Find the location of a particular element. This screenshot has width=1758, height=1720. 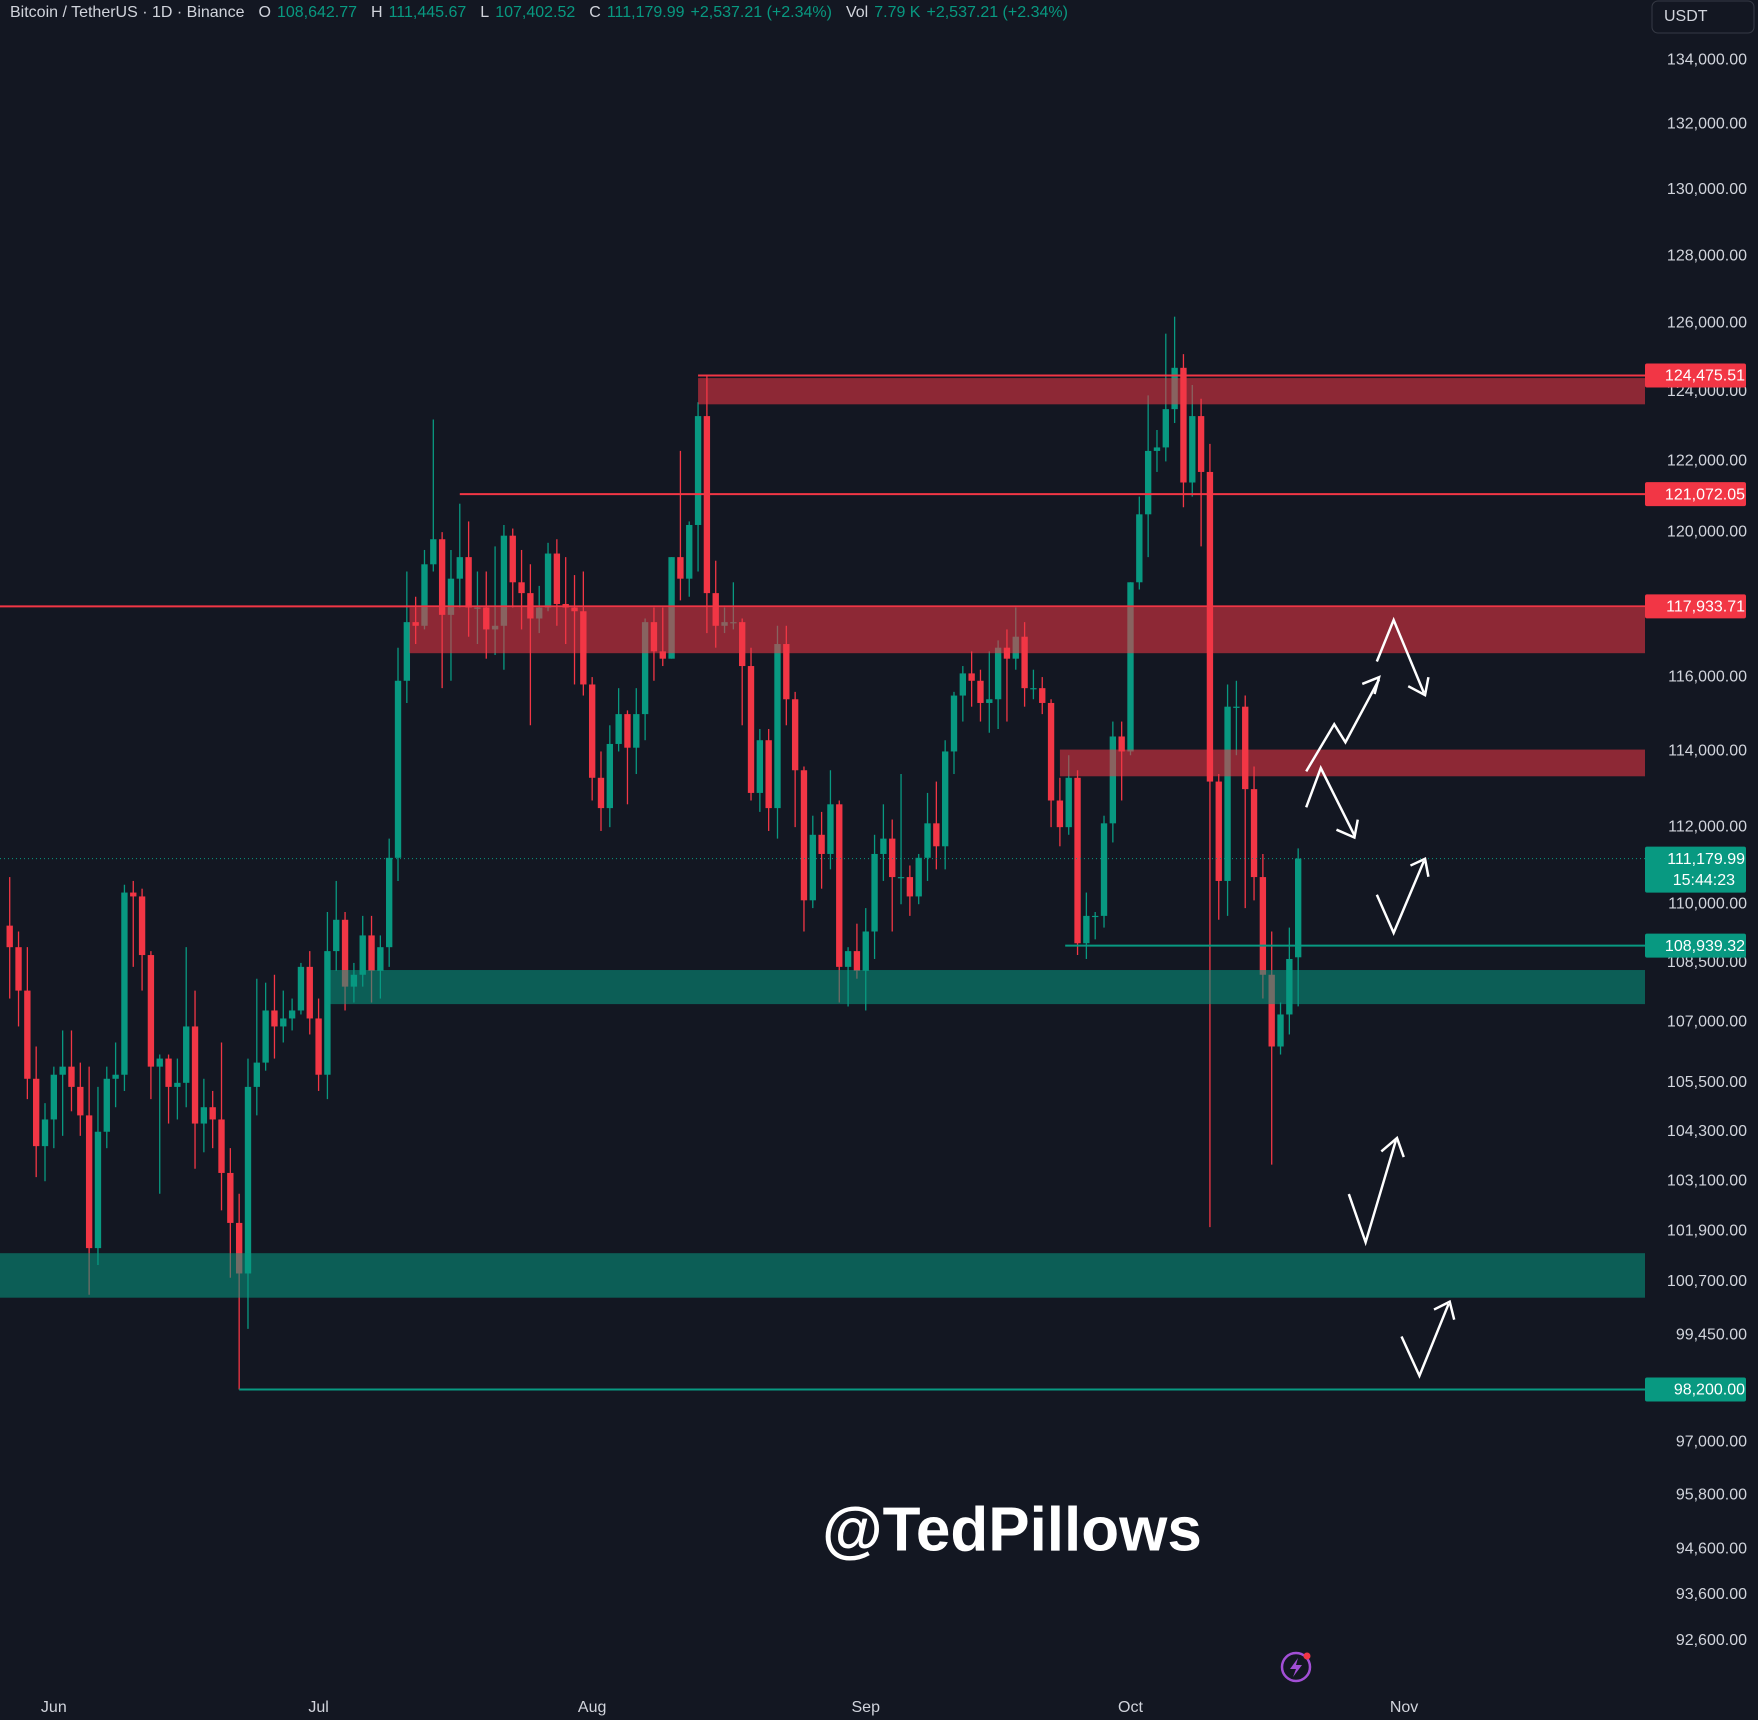

symbol: Bitcoin / TetherUS · 1D · Binance is located at coordinates (127, 12).